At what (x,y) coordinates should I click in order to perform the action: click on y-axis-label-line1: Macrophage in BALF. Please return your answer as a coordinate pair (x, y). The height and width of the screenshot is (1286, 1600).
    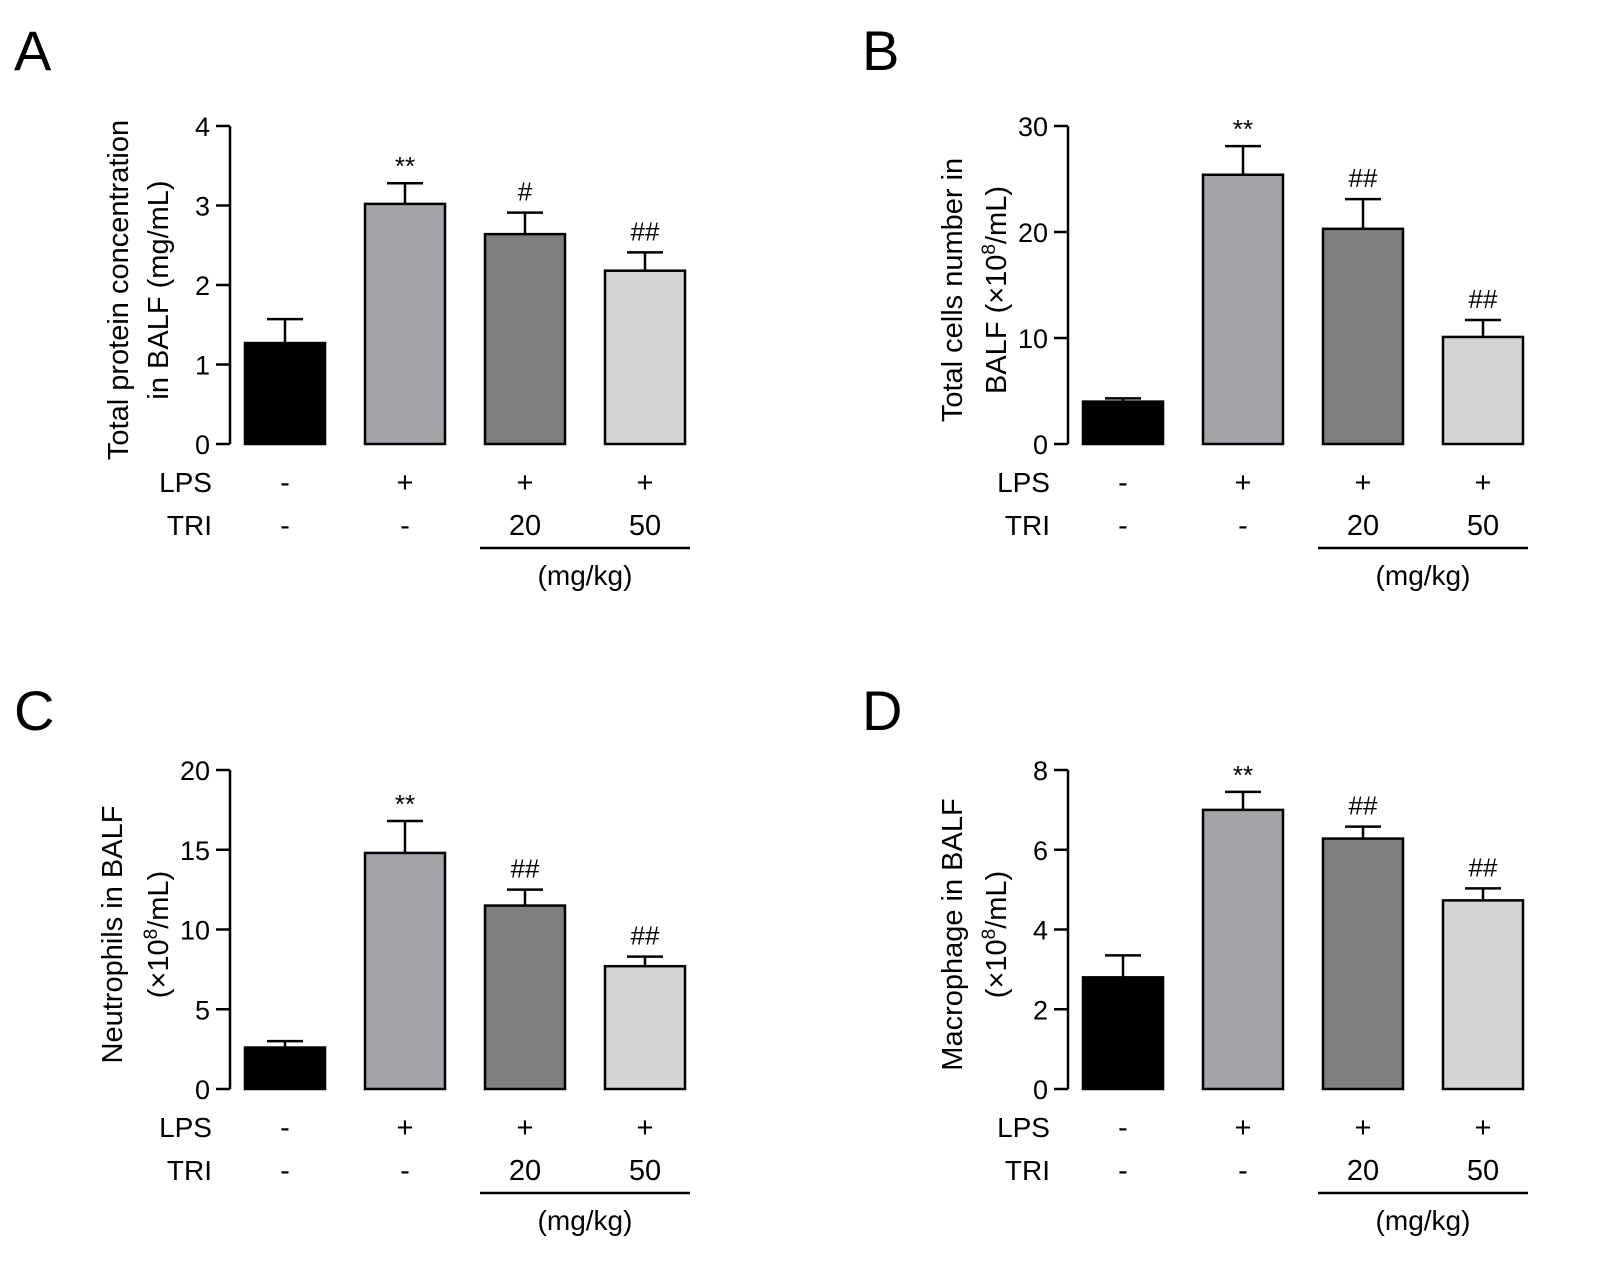
    Looking at the image, I should click on (953, 934).